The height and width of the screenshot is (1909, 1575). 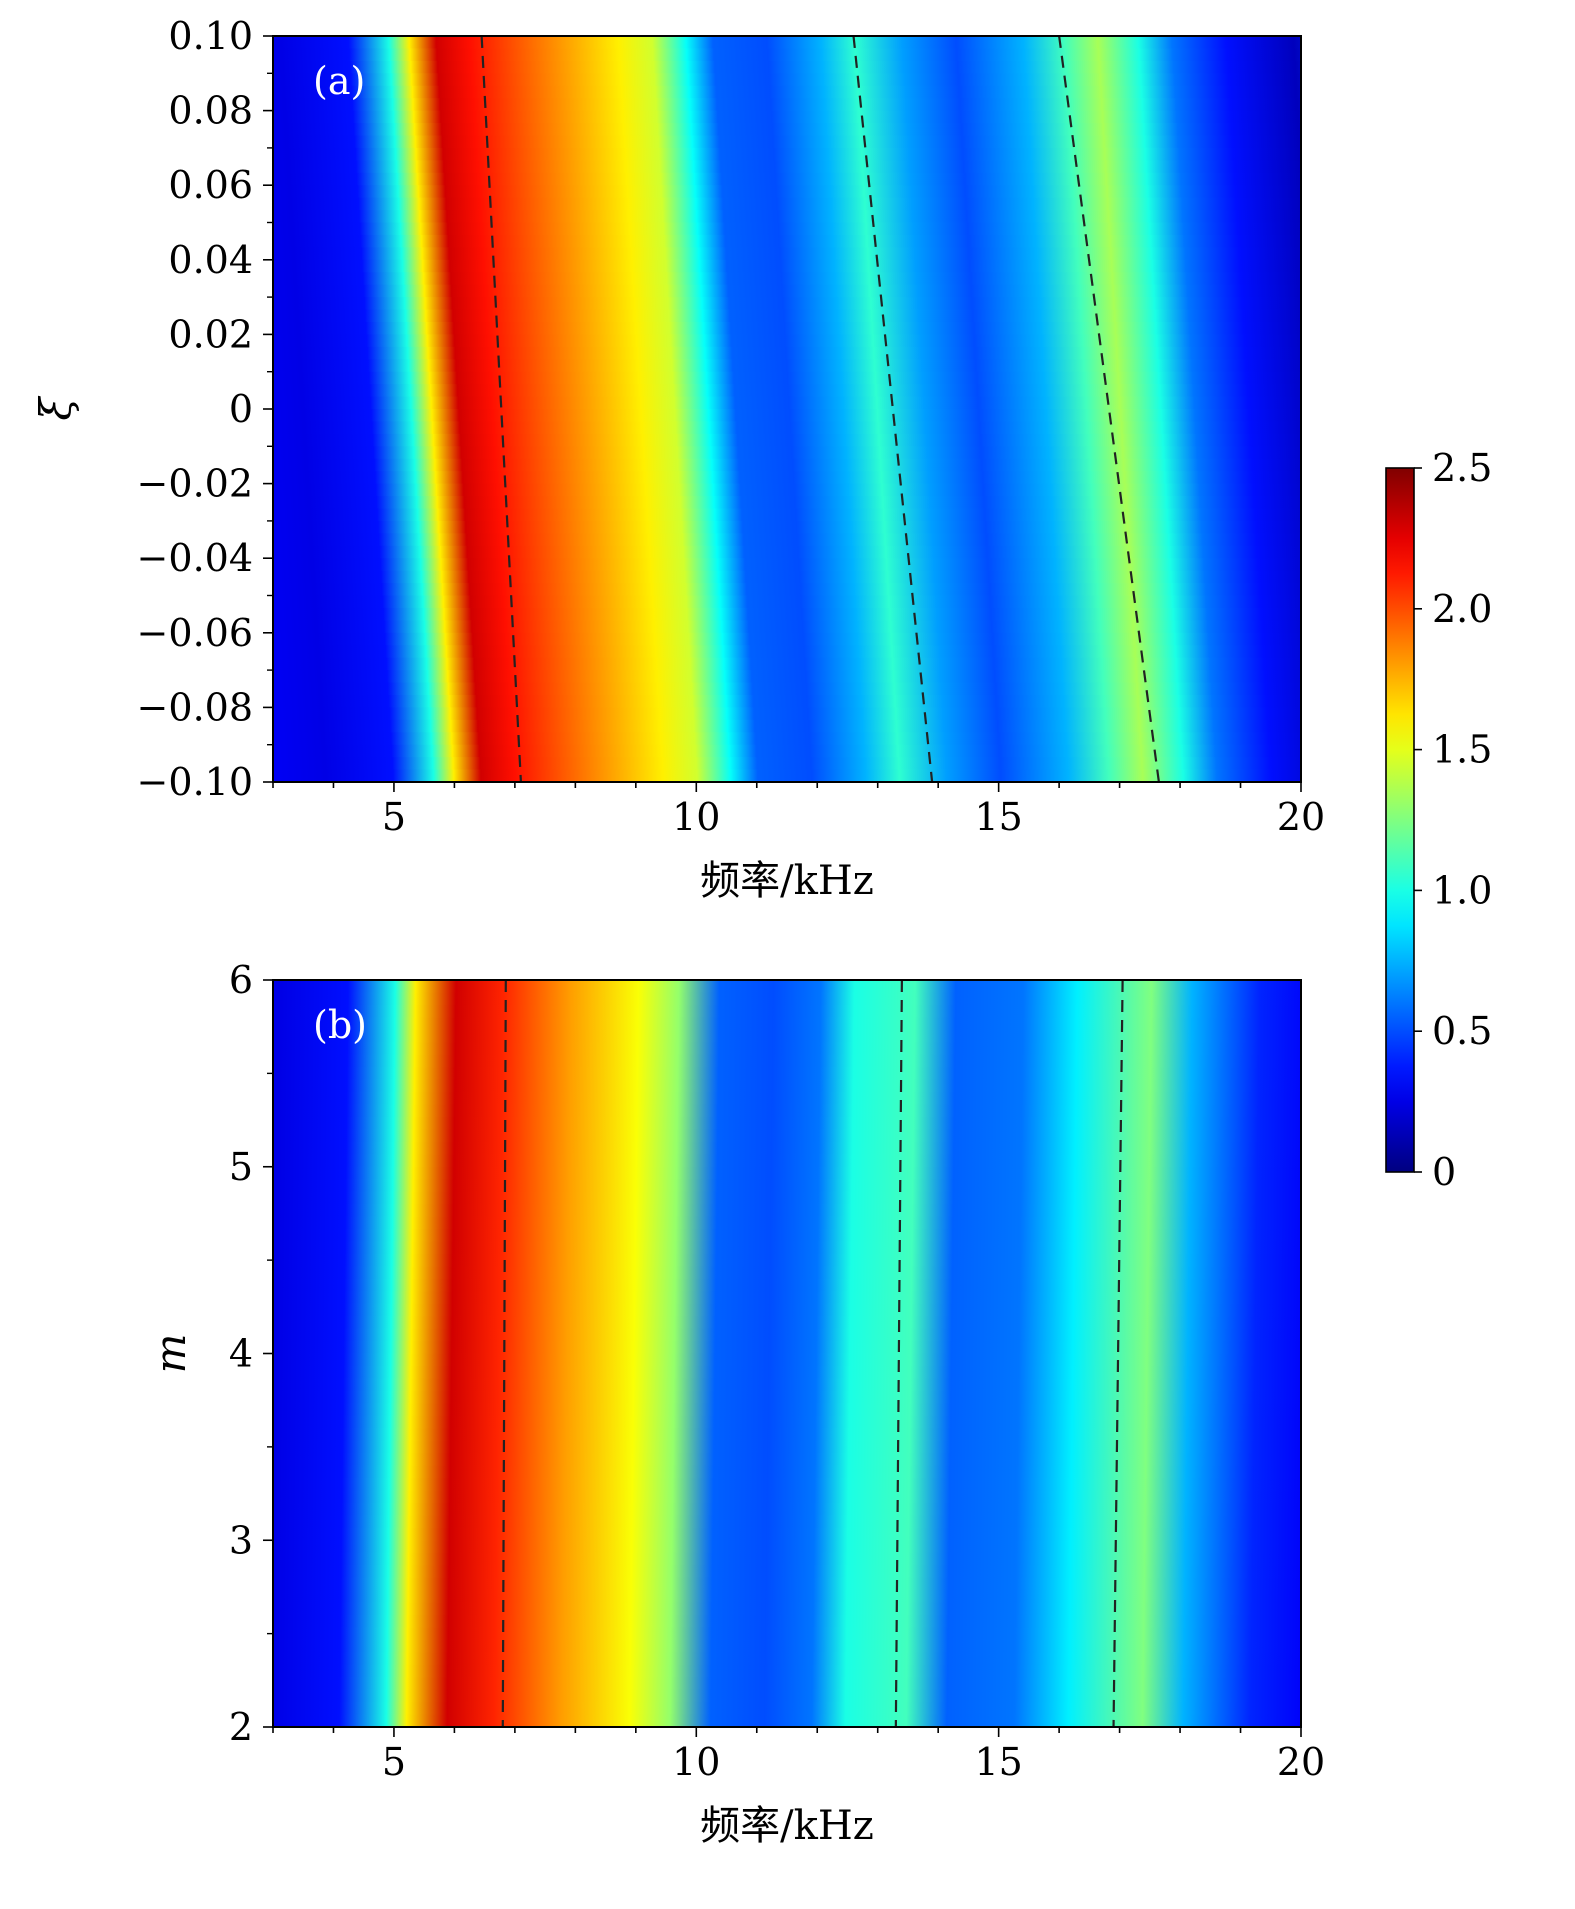 What do you see at coordinates (787, 1826) in the screenshot?
I see `x-axis-label-b: 频率/kHz` at bounding box center [787, 1826].